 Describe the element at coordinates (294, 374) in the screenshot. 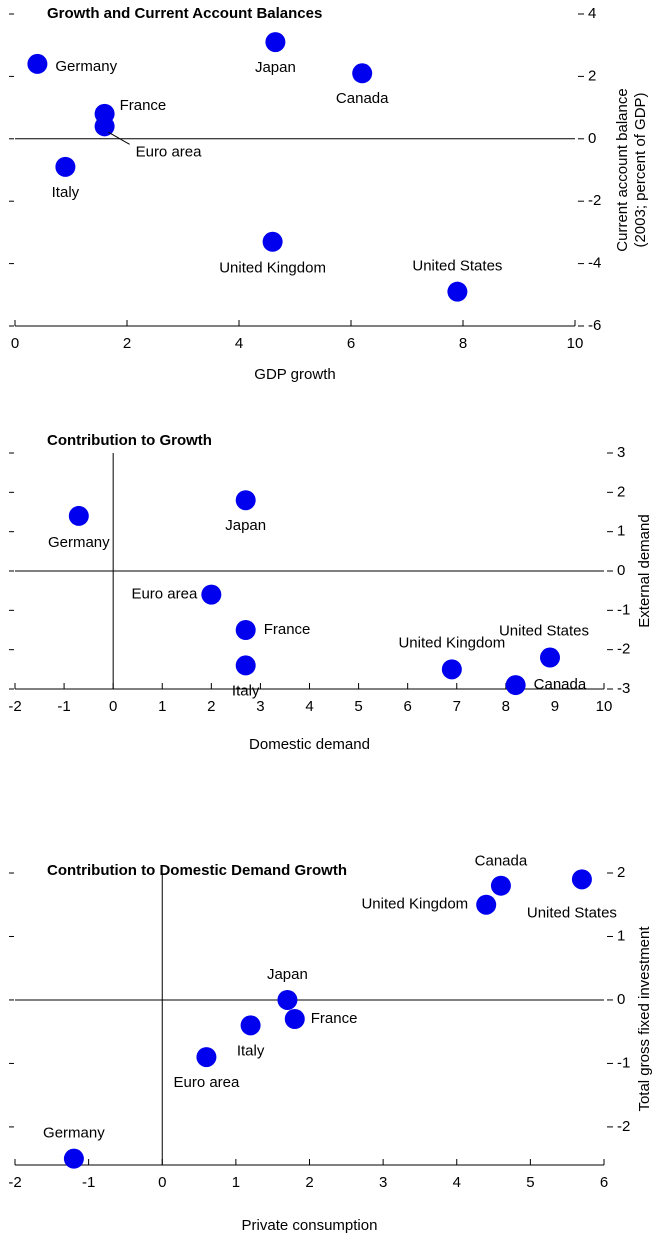

I see `x-axis-label: GDP growth` at that location.